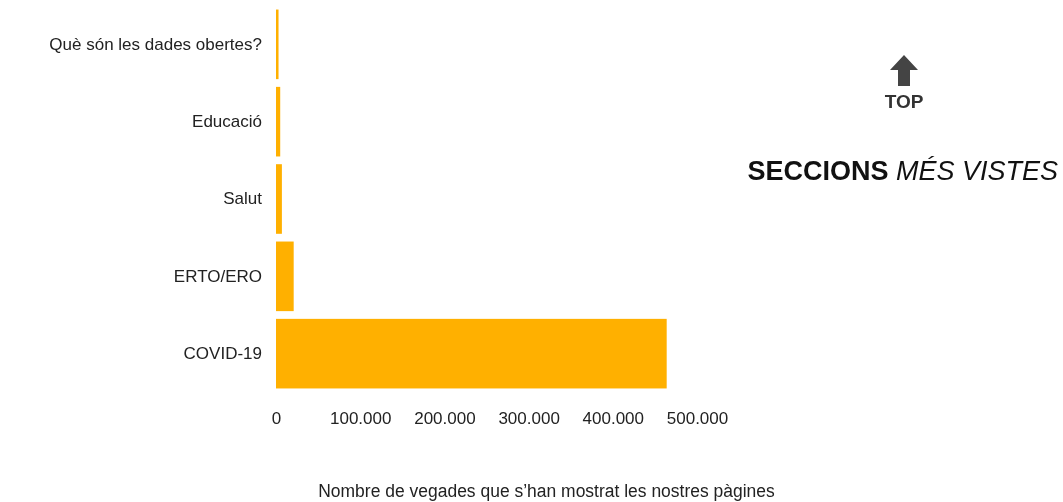 This screenshot has height=502, width=1063. Describe the element at coordinates (217, 276) in the screenshot. I see `y-tick-label: ERTO/ERO` at that location.